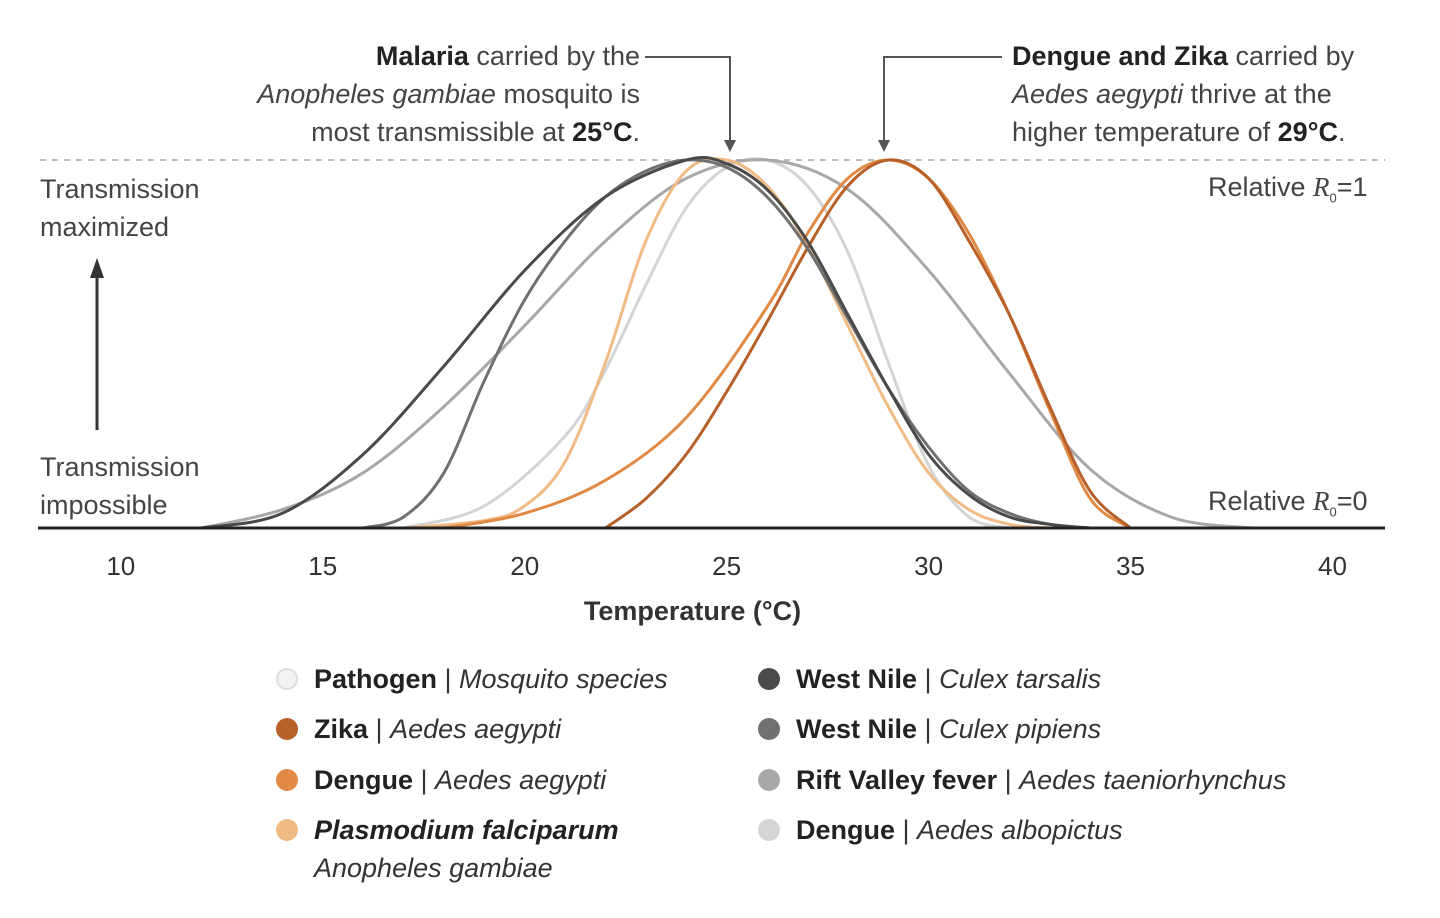 The width and height of the screenshot is (1440, 918). Describe the element at coordinates (602, 132) in the screenshot. I see `annotation-left-temp: 25°C` at that location.